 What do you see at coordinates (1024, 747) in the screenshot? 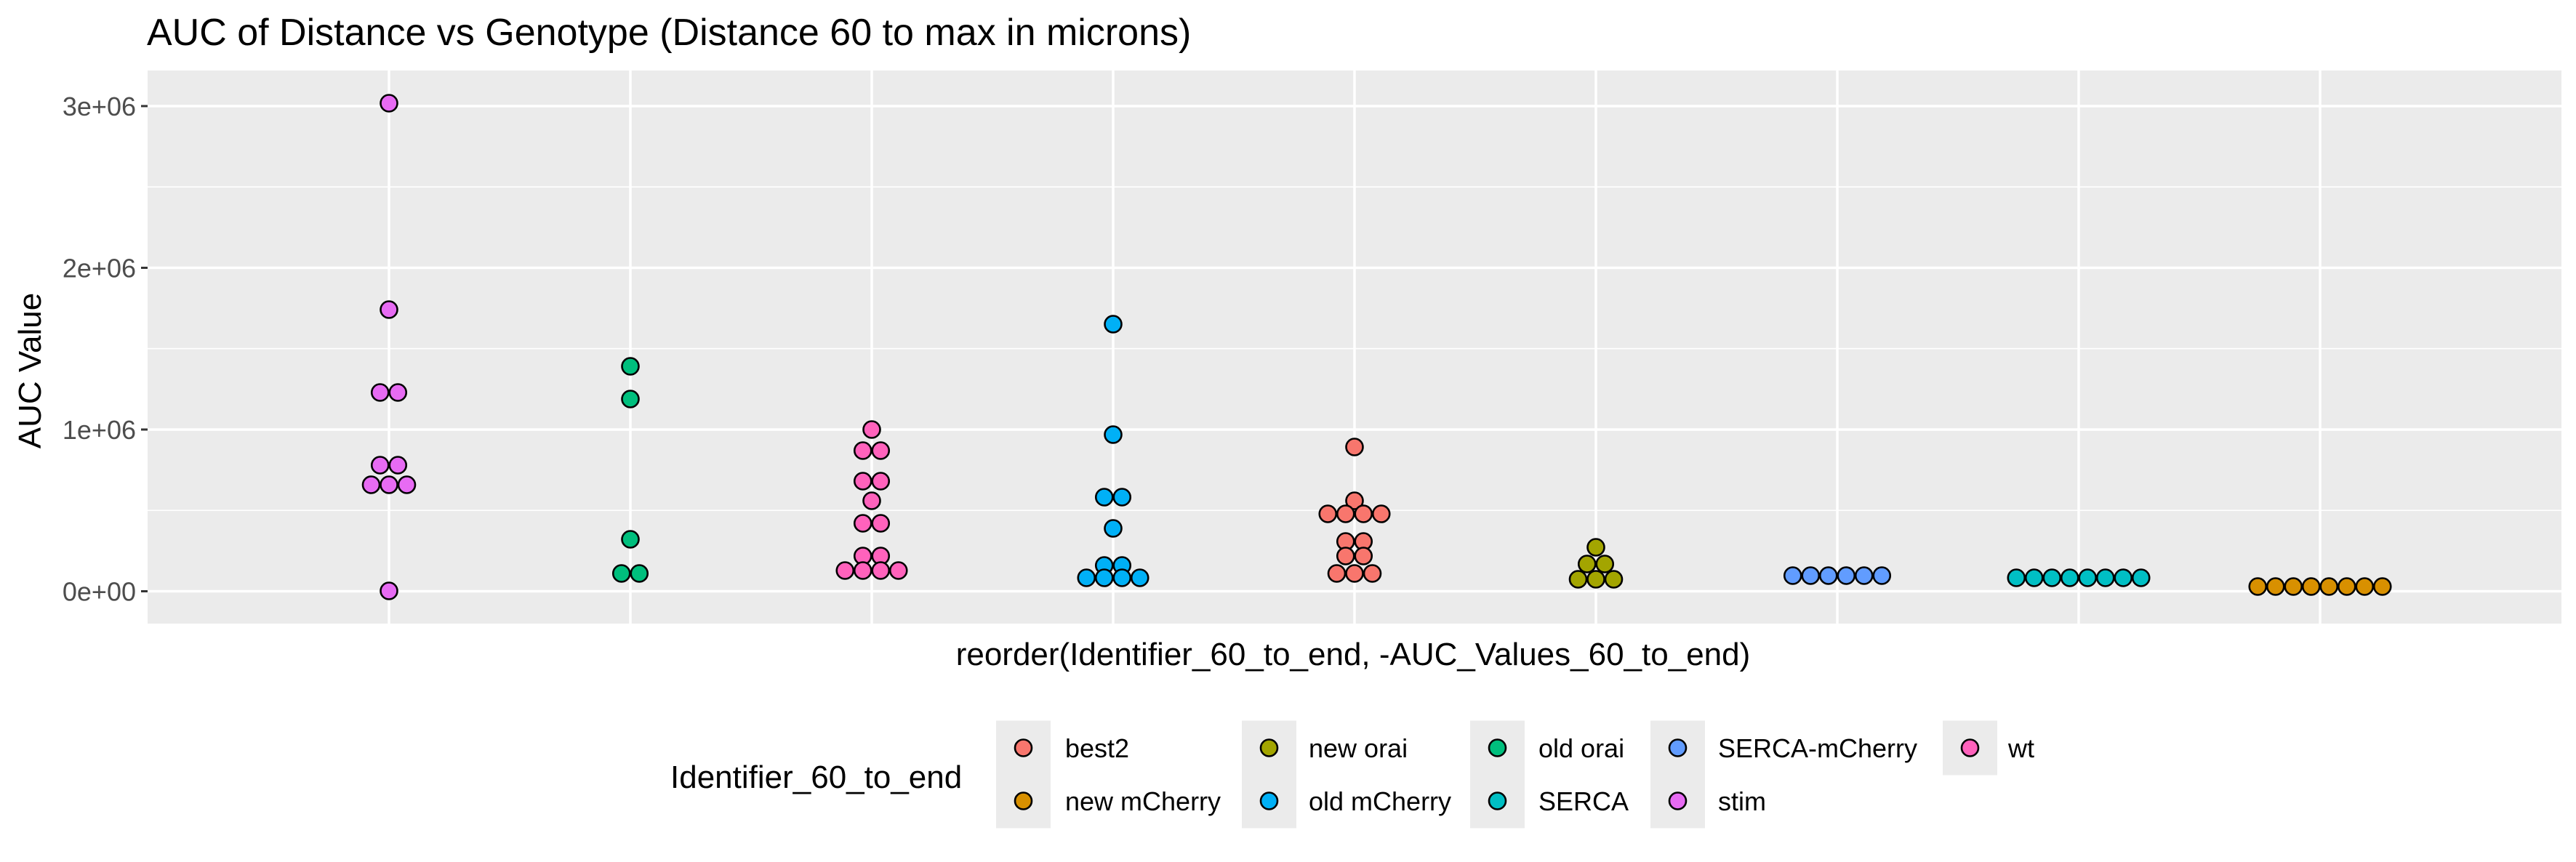
I see `legend-swatch-best2` at bounding box center [1024, 747].